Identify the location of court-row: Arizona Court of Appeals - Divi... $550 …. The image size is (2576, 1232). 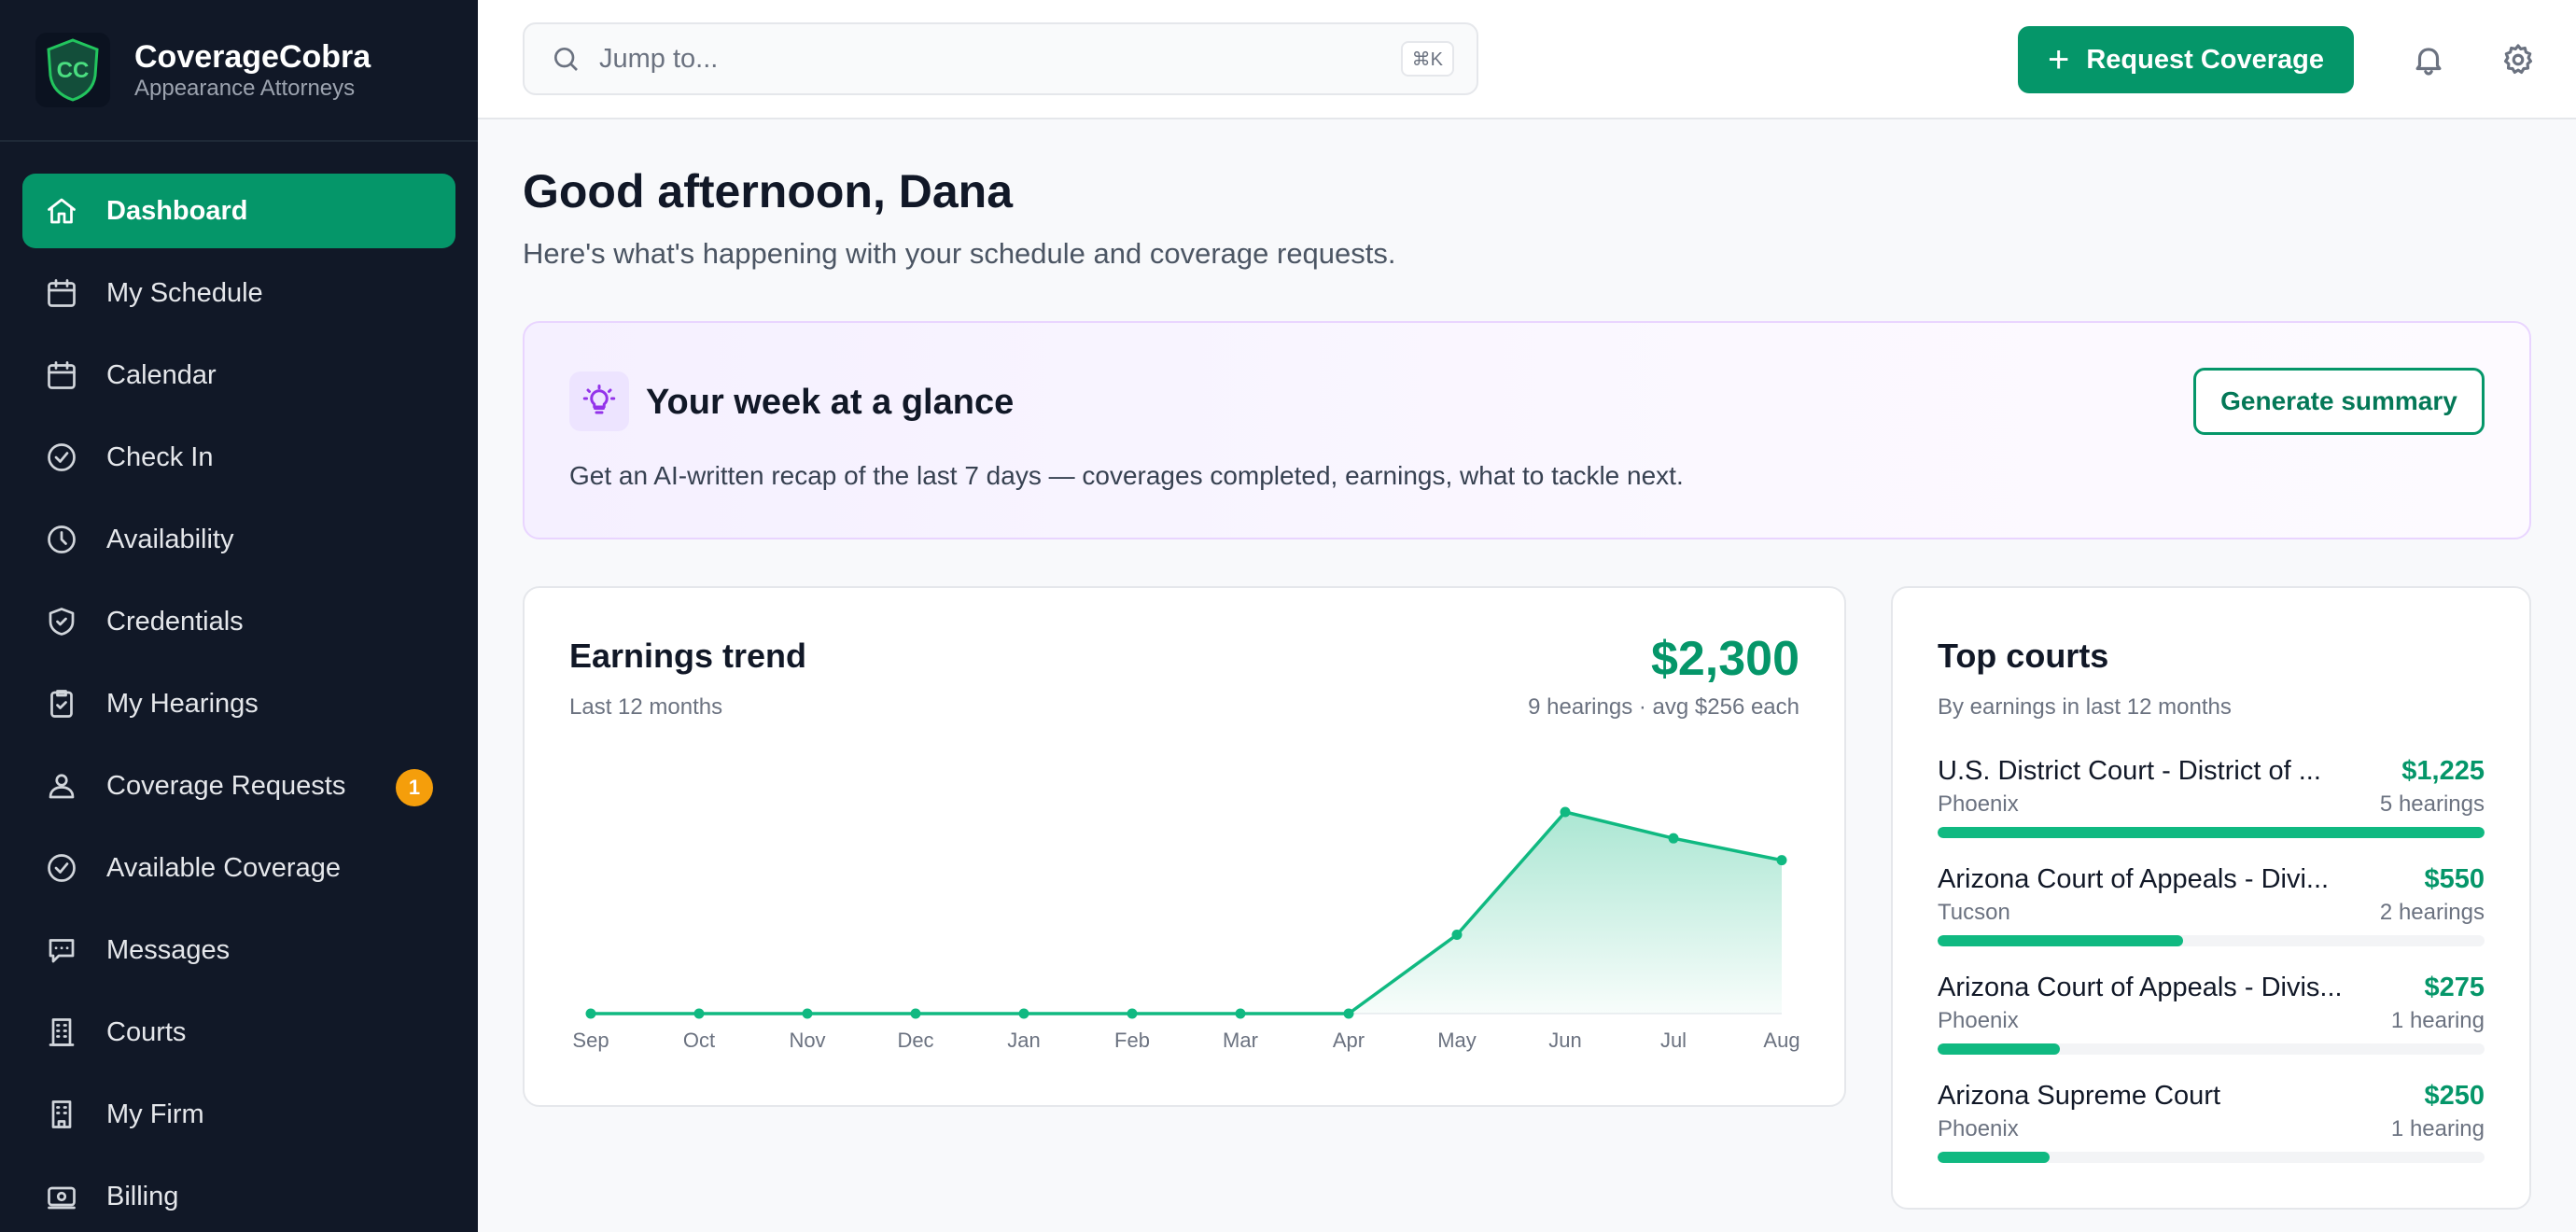
(2211, 909).